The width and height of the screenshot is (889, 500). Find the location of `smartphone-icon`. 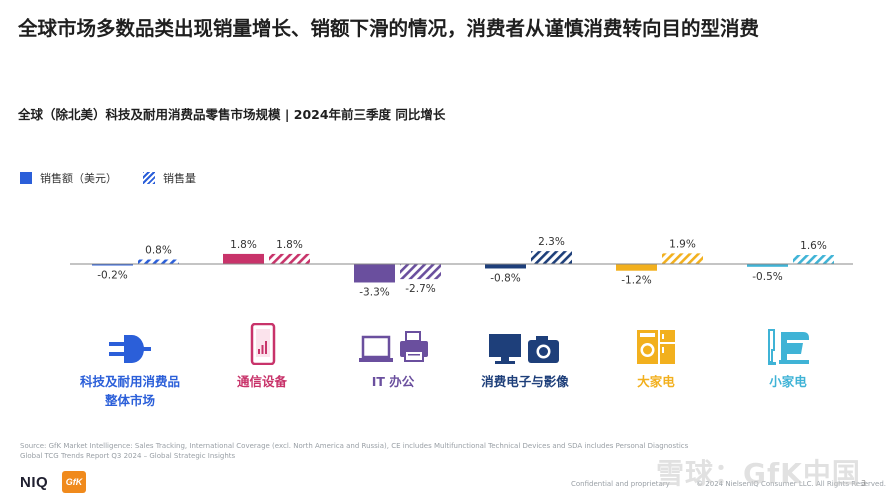

smartphone-icon is located at coordinates (263, 344).